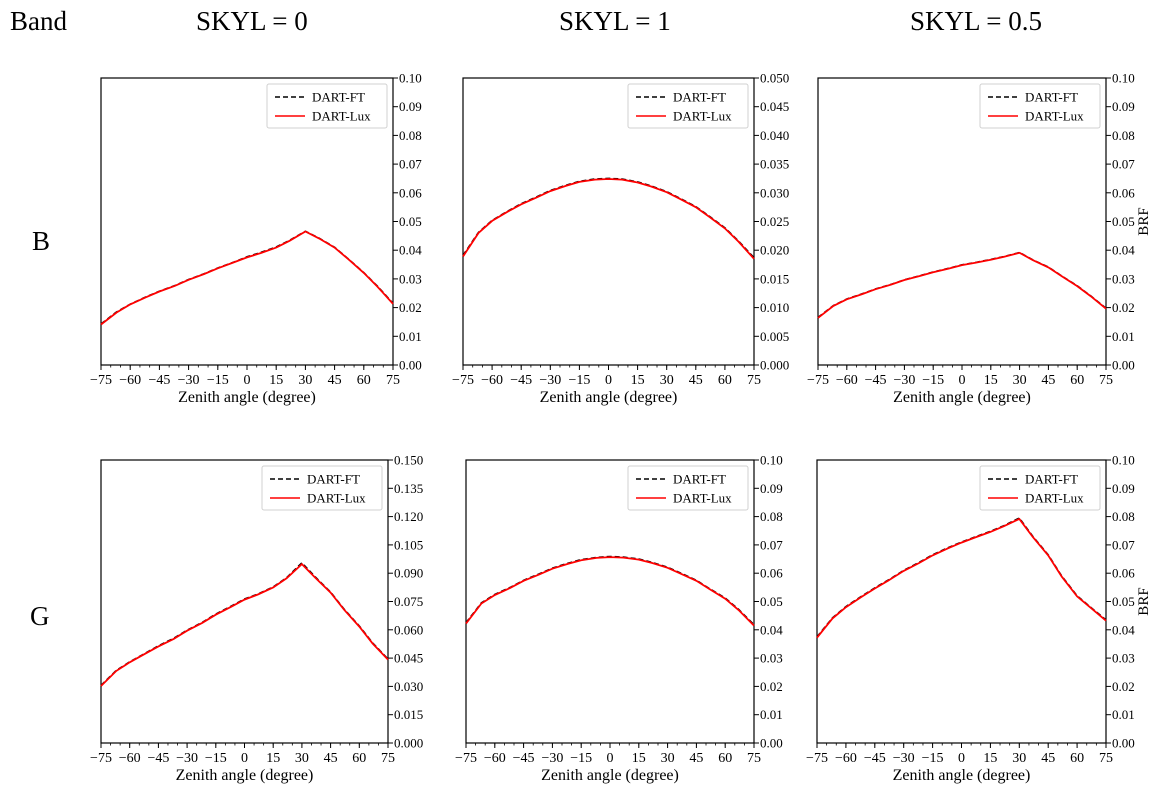 The height and width of the screenshot is (787, 1161). Describe the element at coordinates (846, 758) in the screenshot. I see `x-tick-label: −60` at that location.